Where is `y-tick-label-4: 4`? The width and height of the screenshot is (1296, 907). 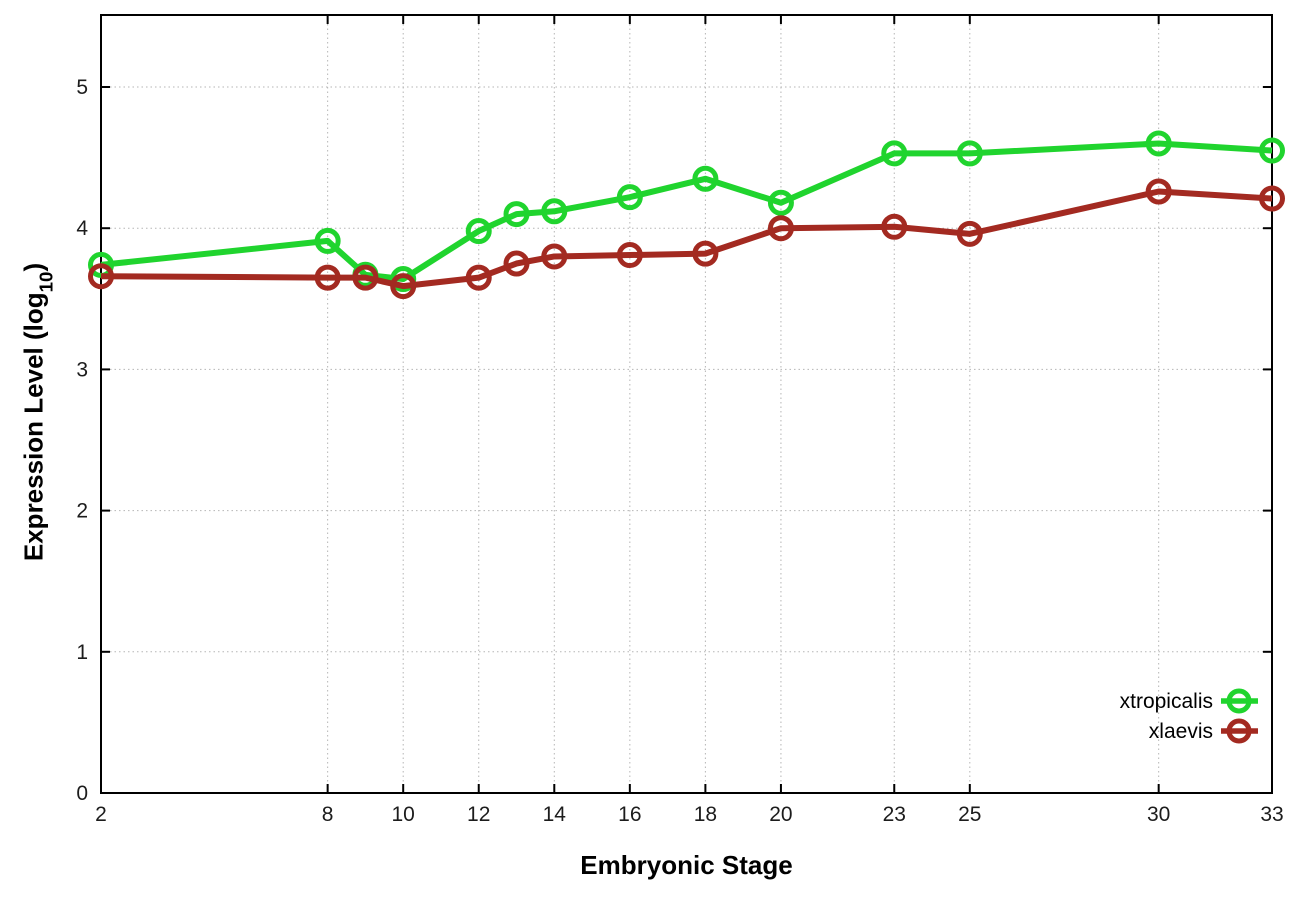 y-tick-label-4: 4 is located at coordinates (82, 228).